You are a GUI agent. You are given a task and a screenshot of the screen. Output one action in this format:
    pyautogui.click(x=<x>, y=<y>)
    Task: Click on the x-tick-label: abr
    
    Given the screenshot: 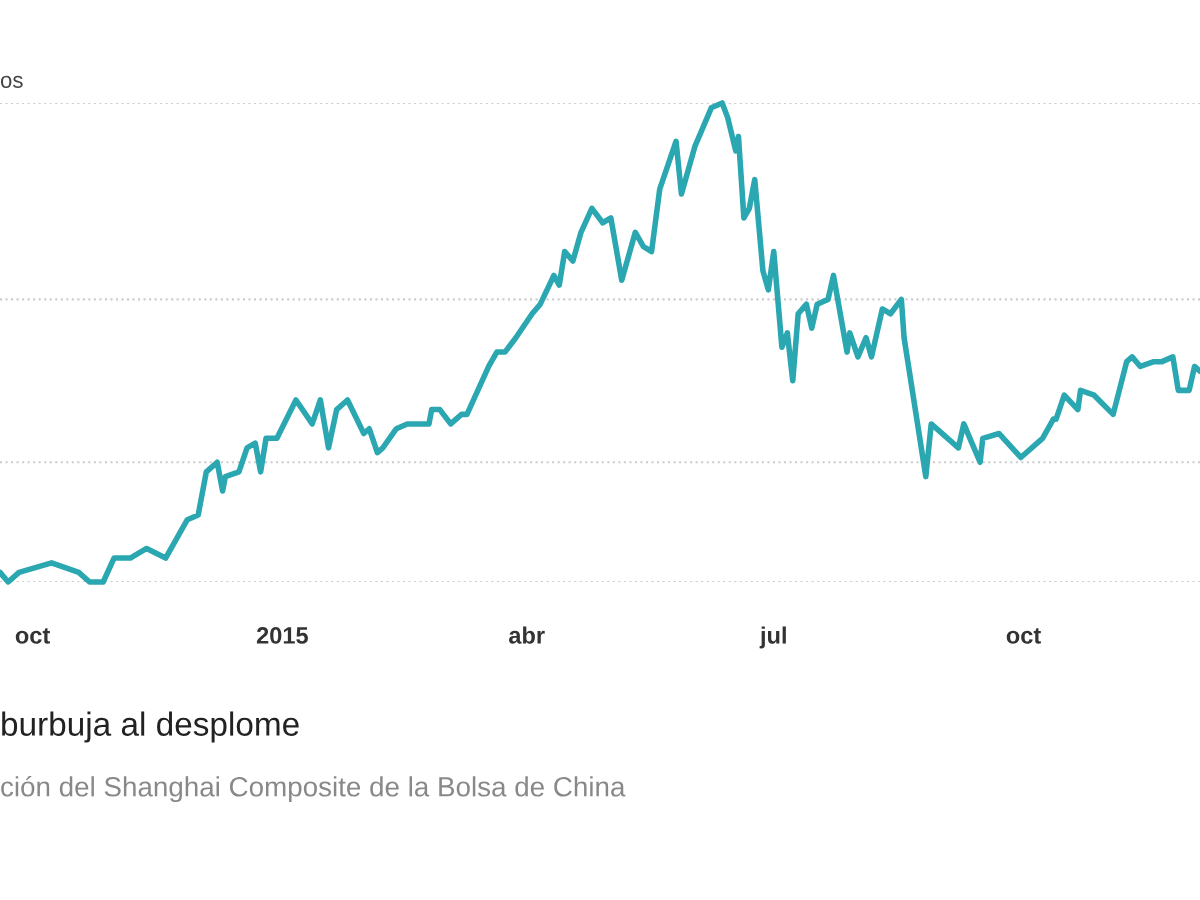 What is the action you would take?
    pyautogui.click(x=527, y=635)
    